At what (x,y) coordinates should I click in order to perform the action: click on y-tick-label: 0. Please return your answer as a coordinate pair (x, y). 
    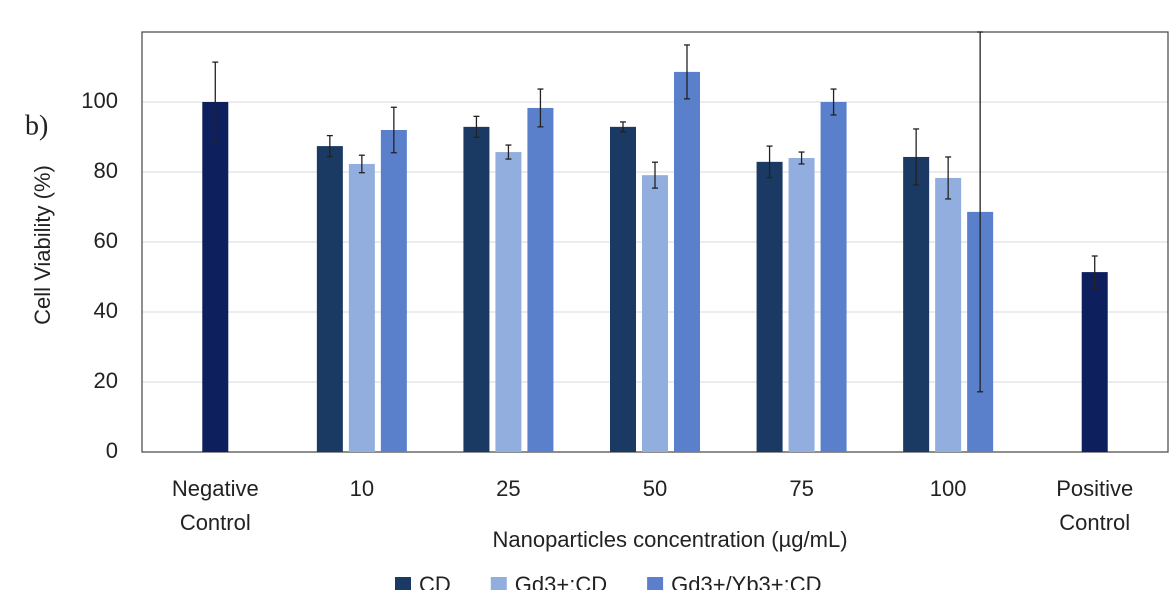
    Looking at the image, I should click on (112, 450).